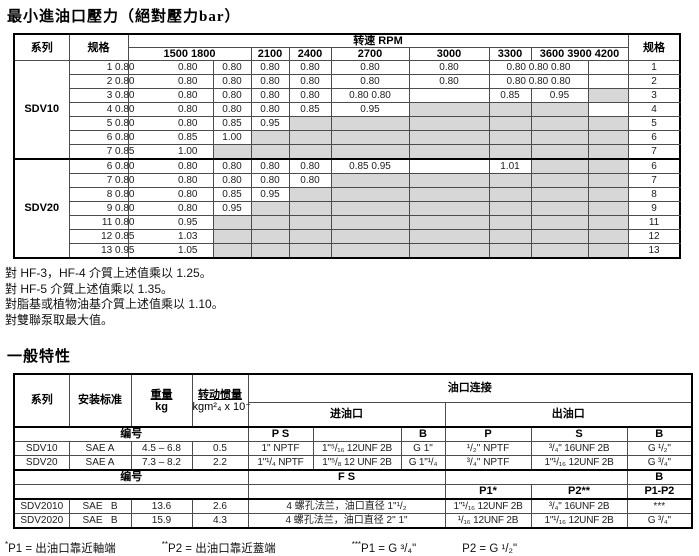  Describe the element at coordinates (41, 463) in the screenshot. I see `spec-data-cell: SDV20` at that location.